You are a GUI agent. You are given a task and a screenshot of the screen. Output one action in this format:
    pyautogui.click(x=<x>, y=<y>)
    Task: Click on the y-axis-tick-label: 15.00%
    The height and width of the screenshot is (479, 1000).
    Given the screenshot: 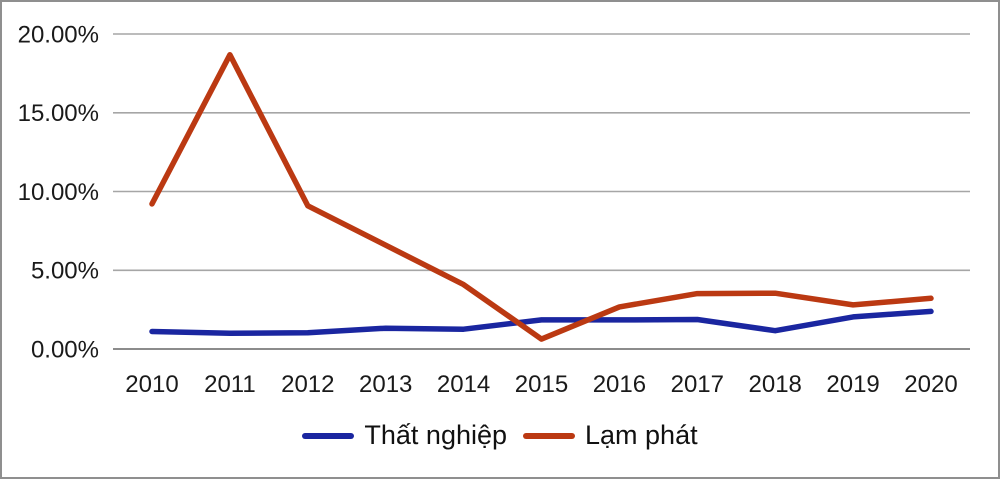 What is the action you would take?
    pyautogui.click(x=58, y=113)
    